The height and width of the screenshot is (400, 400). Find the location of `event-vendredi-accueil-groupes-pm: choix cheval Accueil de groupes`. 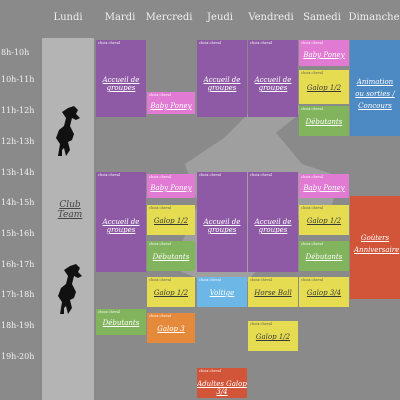

event-vendredi-accueil-groupes-pm: choix cheval Accueil de groupes is located at coordinates (273, 222).